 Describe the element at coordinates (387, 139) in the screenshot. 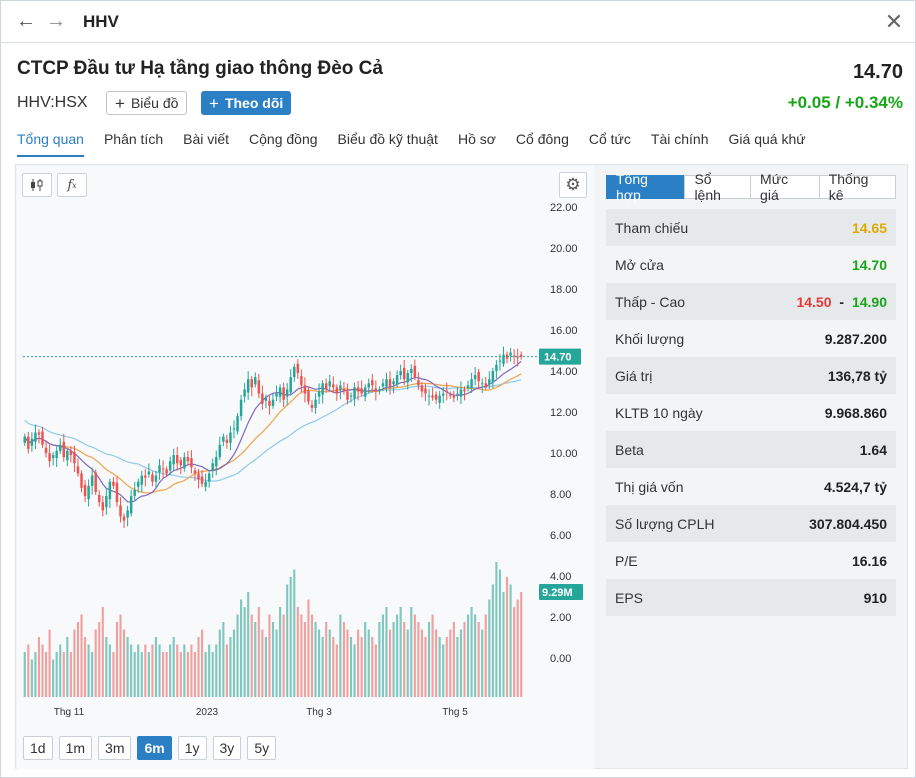

I see `tab-technical-chart: Biểu đồ kỹ thuật` at that location.